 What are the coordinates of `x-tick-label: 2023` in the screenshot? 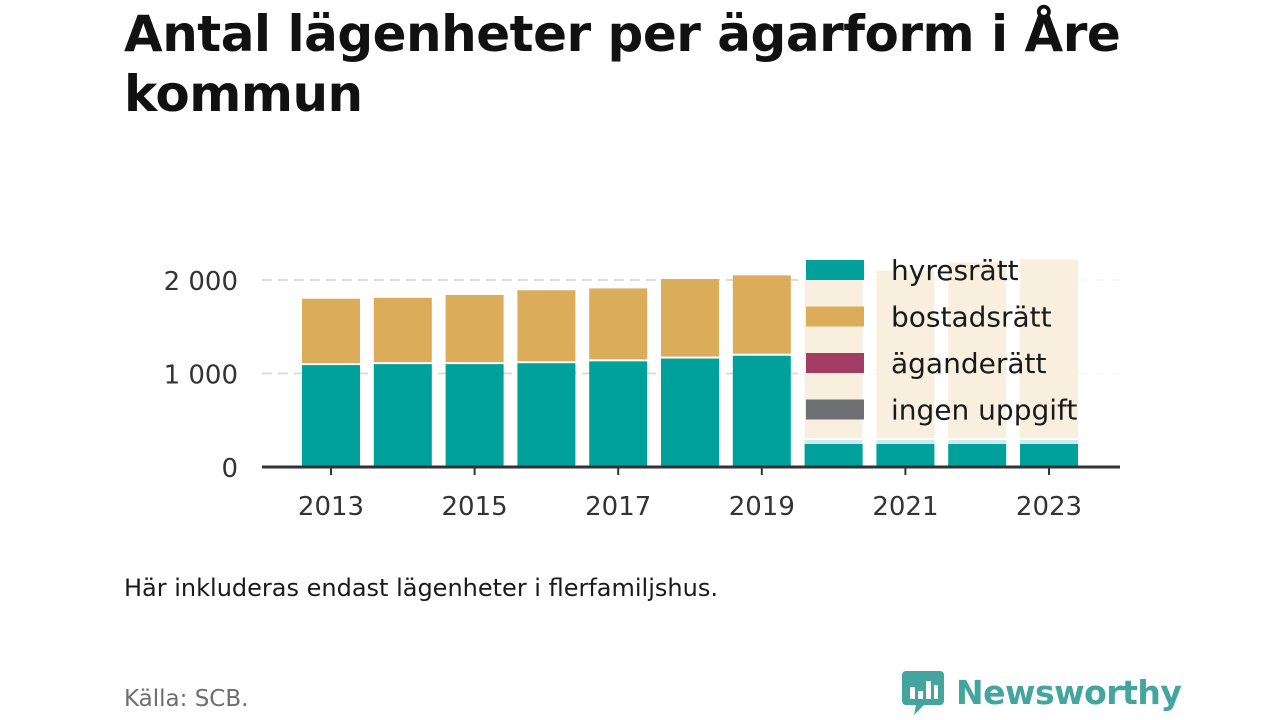 It's located at (1049, 507).